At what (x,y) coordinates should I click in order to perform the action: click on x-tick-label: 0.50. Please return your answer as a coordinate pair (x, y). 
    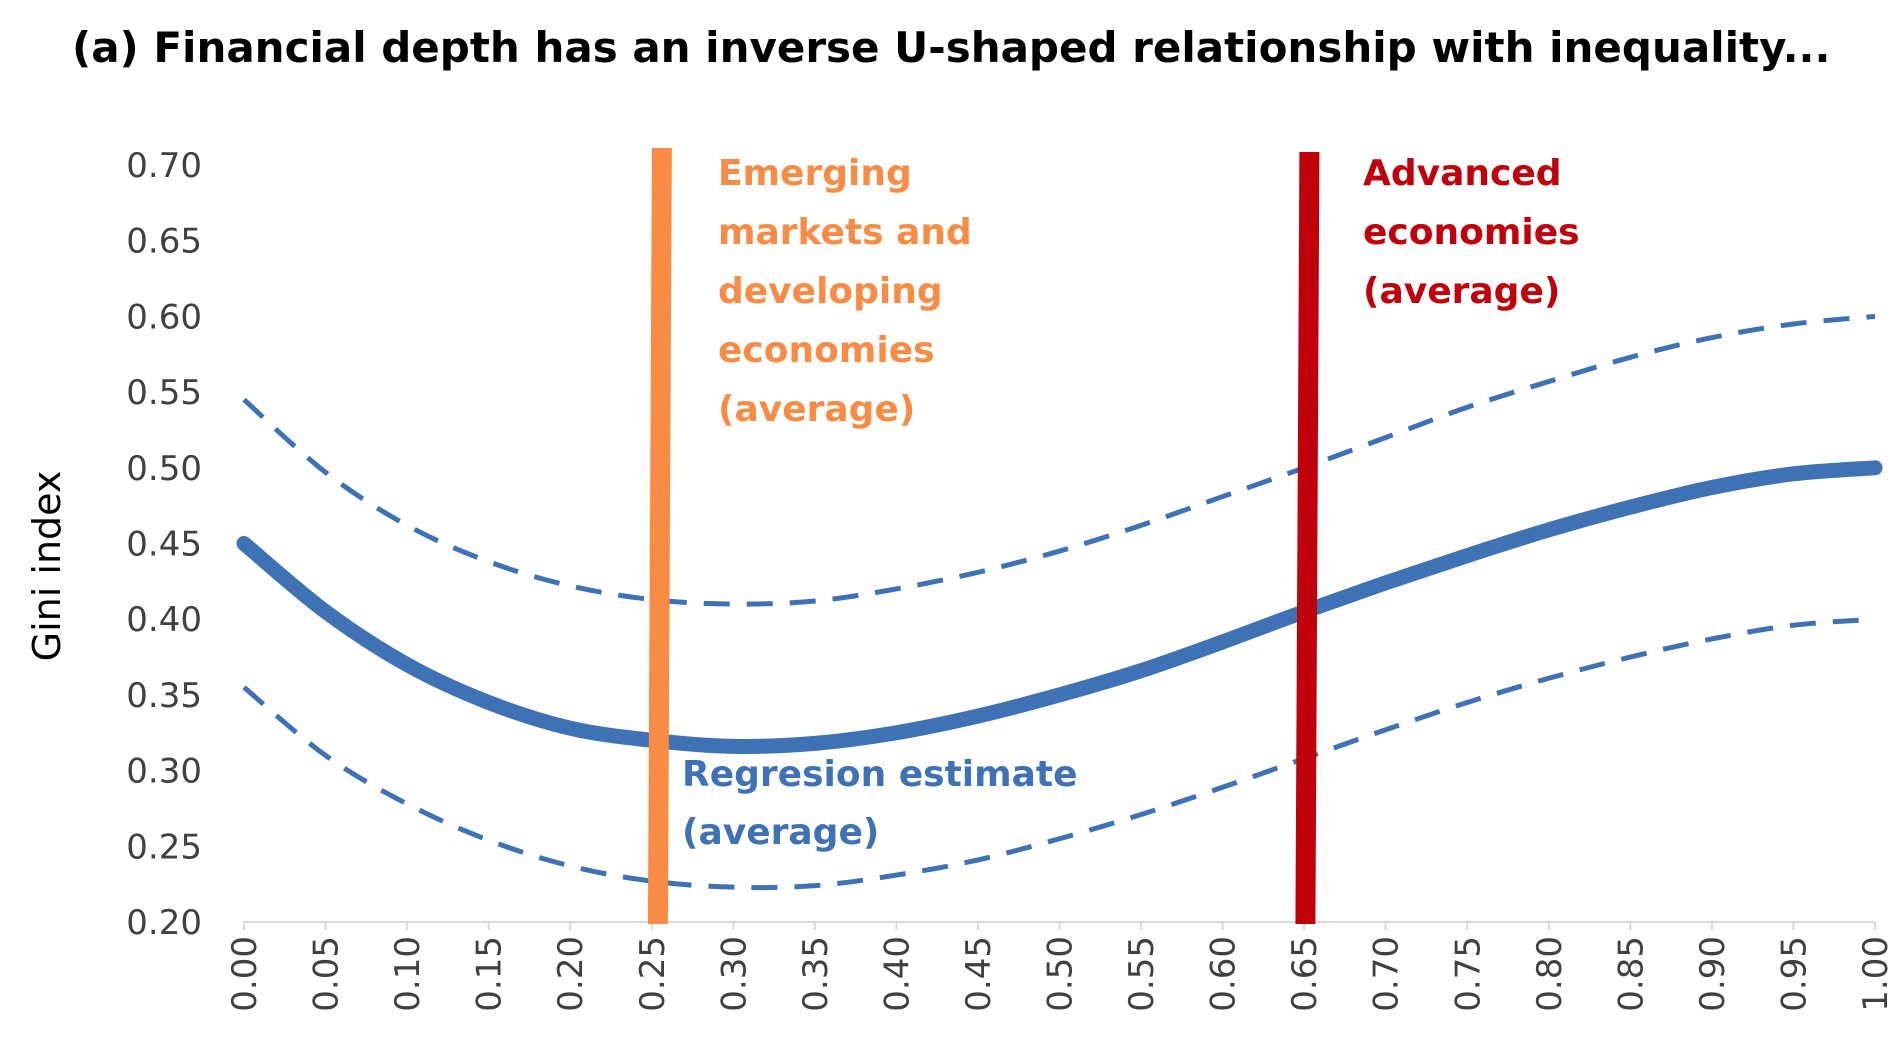
    Looking at the image, I should click on (1061, 974).